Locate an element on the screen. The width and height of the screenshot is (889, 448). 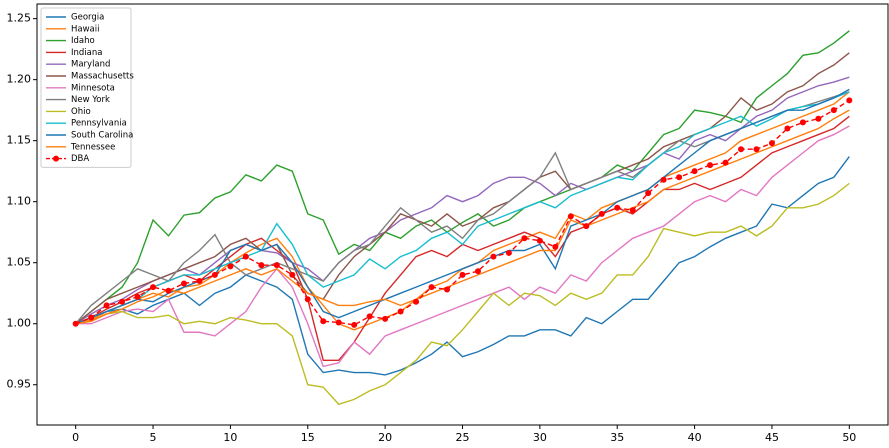
x-tick-label: 50 is located at coordinates (849, 437).